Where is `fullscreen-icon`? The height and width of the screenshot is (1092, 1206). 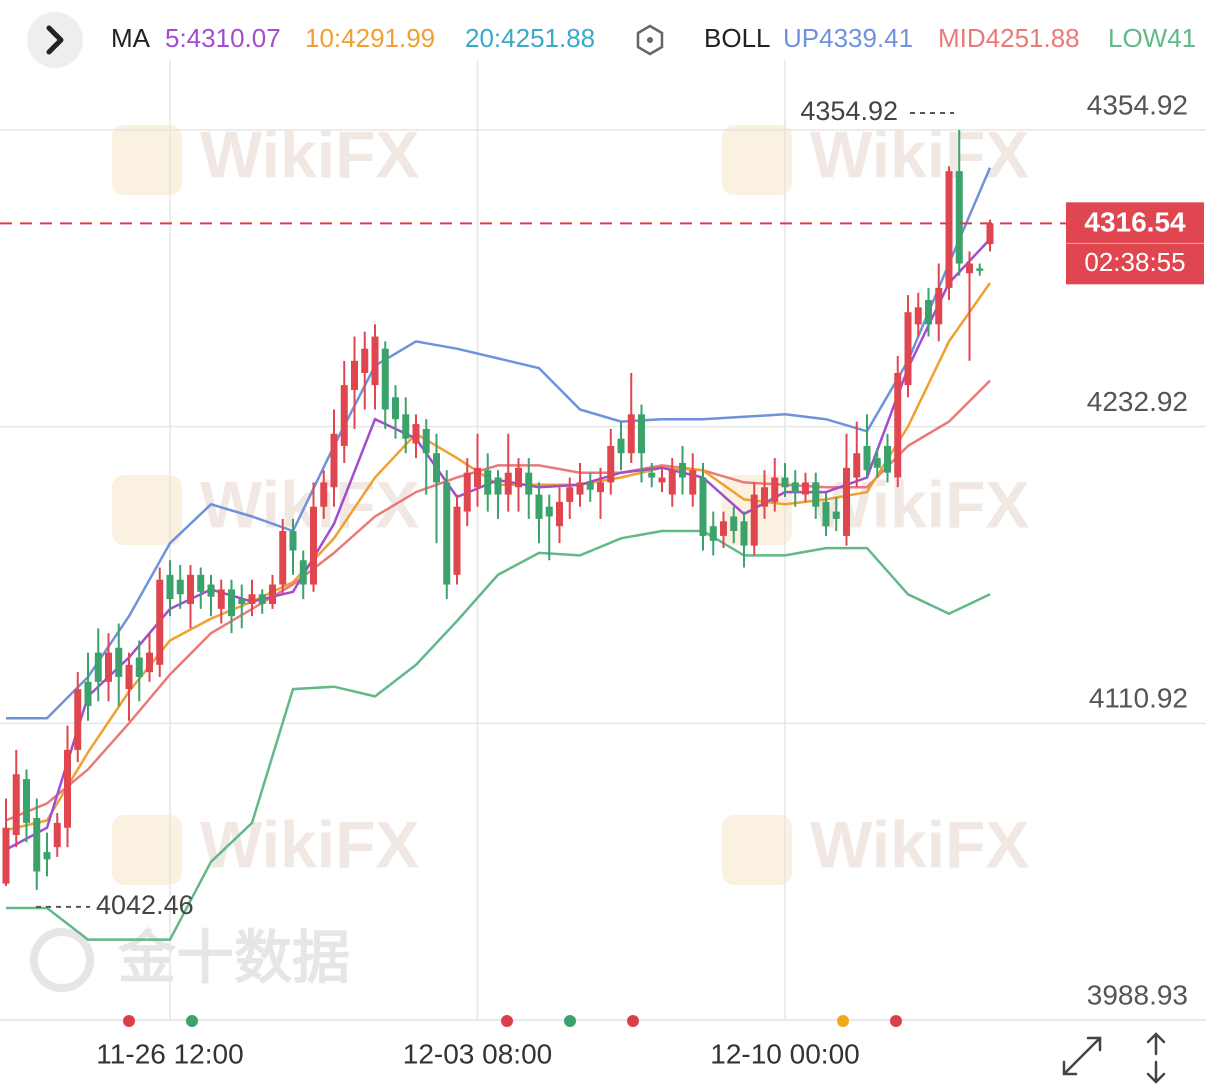 fullscreen-icon is located at coordinates (1082, 1056).